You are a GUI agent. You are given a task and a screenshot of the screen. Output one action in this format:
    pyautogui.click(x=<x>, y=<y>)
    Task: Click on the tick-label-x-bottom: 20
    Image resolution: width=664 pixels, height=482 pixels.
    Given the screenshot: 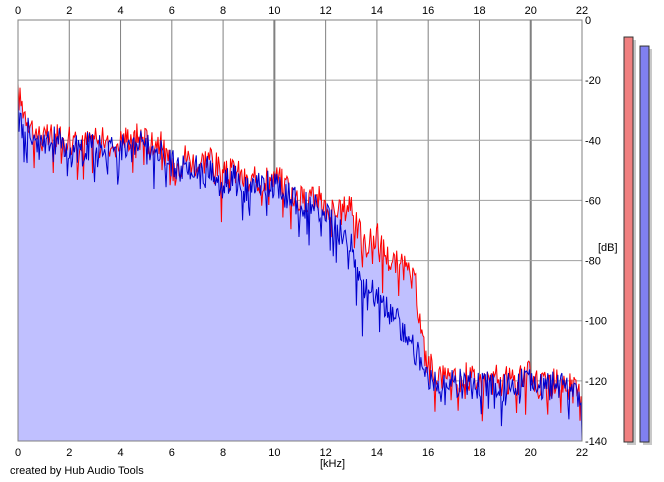 What is the action you would take?
    pyautogui.click(x=531, y=453)
    